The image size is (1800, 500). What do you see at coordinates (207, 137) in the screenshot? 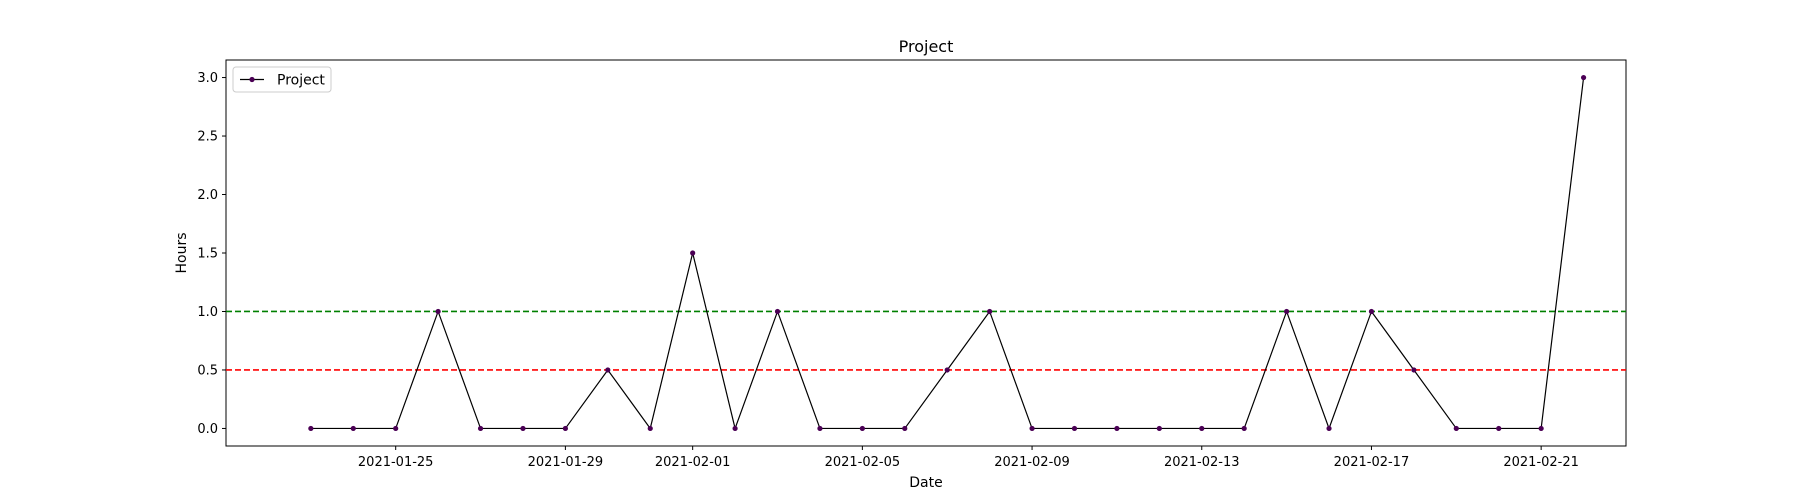
I see `y-tick-label: 2.5` at bounding box center [207, 137].